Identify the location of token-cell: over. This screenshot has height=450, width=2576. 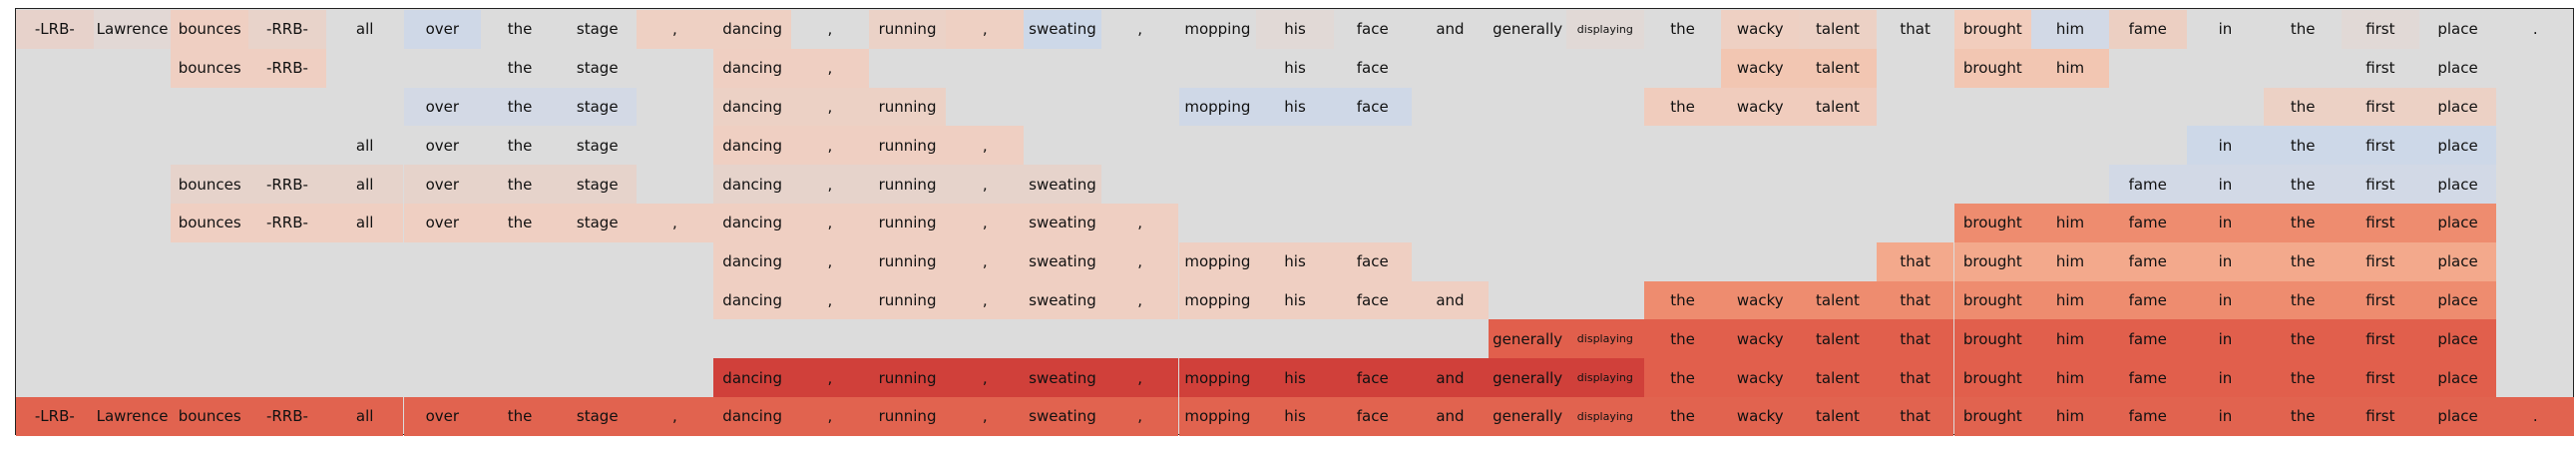
(442, 145).